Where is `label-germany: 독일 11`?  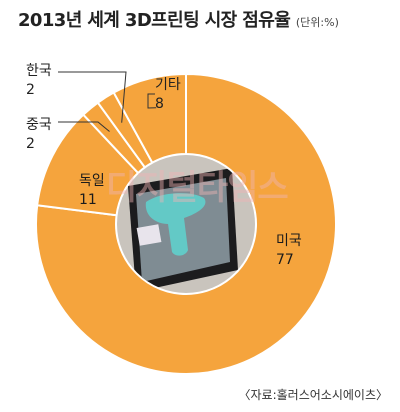
label-germany: 독일 11 is located at coordinates (92, 191).